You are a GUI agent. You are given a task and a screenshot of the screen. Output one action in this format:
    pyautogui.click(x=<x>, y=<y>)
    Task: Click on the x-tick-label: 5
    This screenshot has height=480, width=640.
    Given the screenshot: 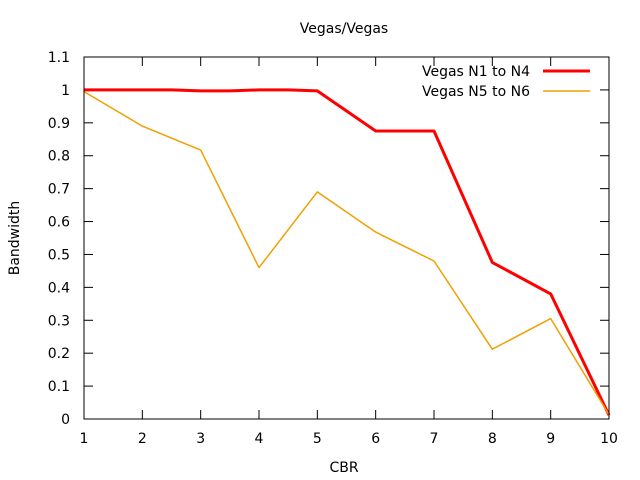 What is the action you would take?
    pyautogui.click(x=317, y=439)
    